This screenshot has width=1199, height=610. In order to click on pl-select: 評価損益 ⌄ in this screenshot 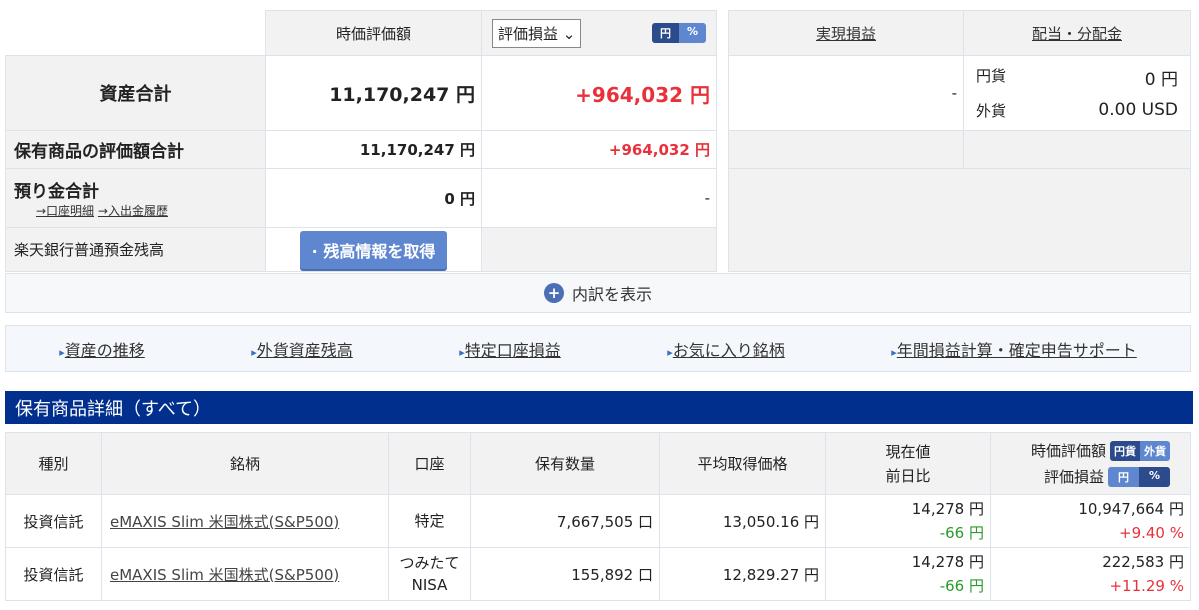, I will do `click(537, 33)`.